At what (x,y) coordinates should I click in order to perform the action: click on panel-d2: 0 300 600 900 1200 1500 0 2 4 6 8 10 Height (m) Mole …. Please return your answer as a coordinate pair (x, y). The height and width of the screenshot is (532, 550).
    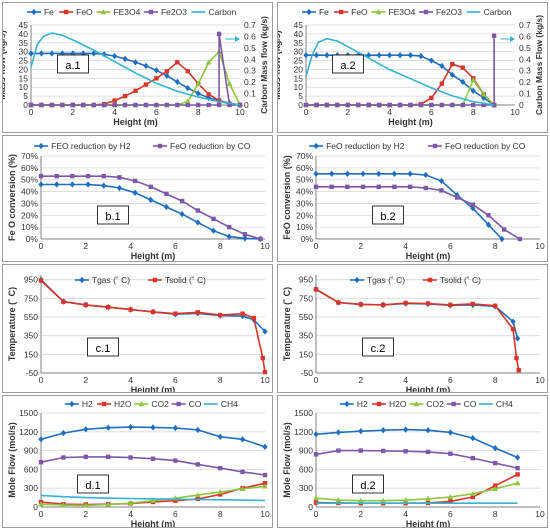
    Looking at the image, I should click on (412, 462).